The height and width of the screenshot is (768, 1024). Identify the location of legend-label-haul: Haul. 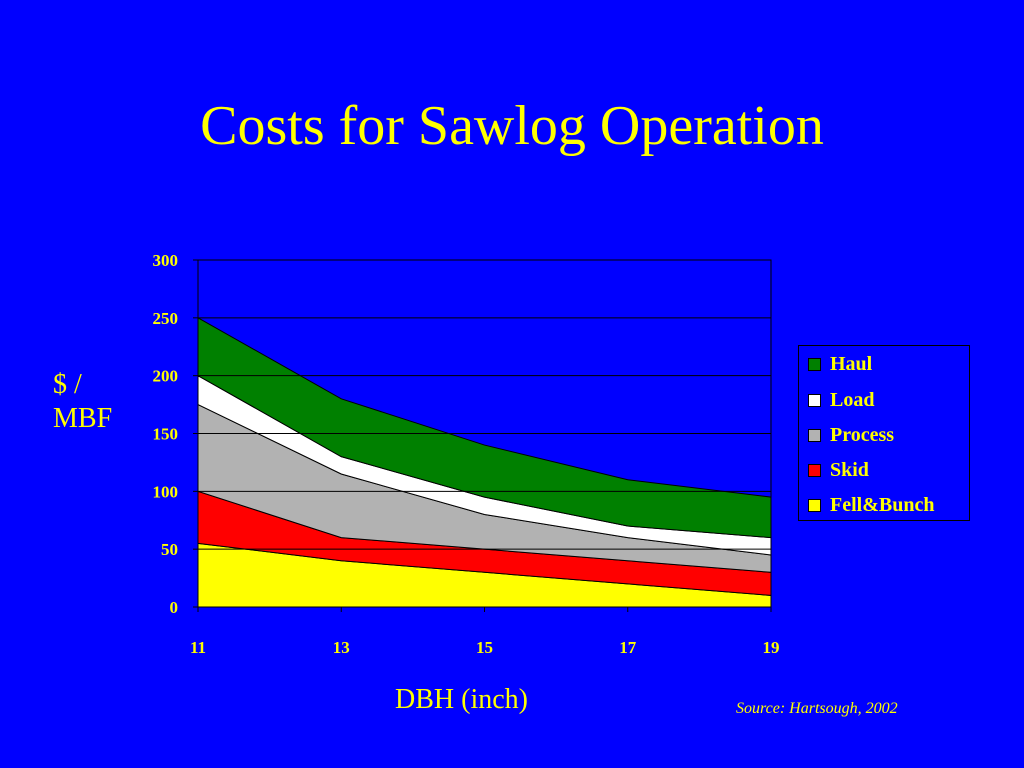
(851, 364).